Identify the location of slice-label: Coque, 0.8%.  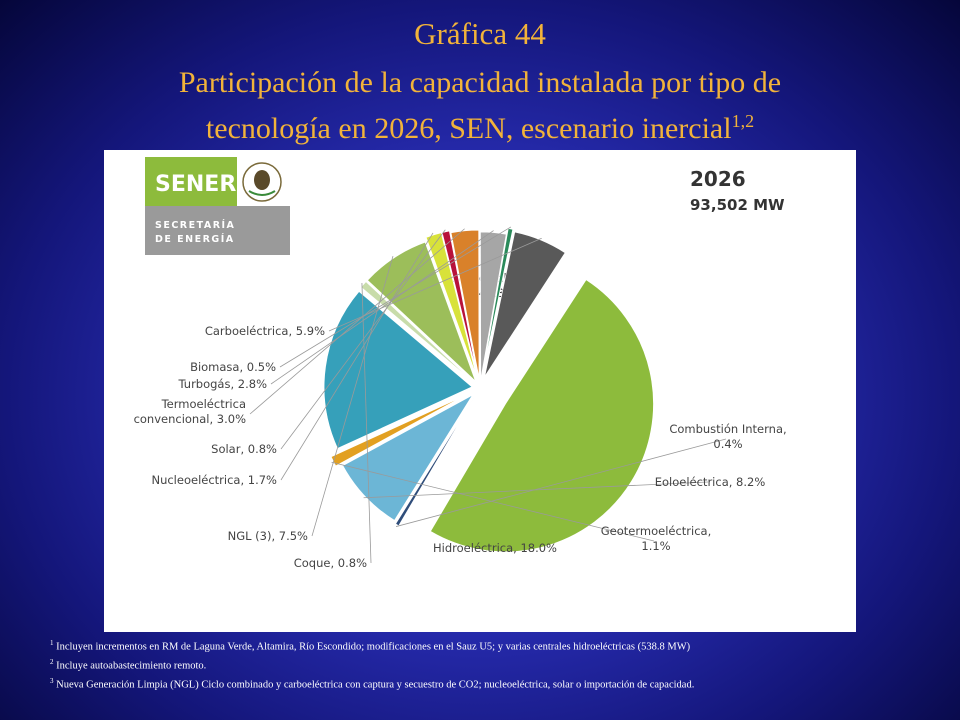
(330, 563).